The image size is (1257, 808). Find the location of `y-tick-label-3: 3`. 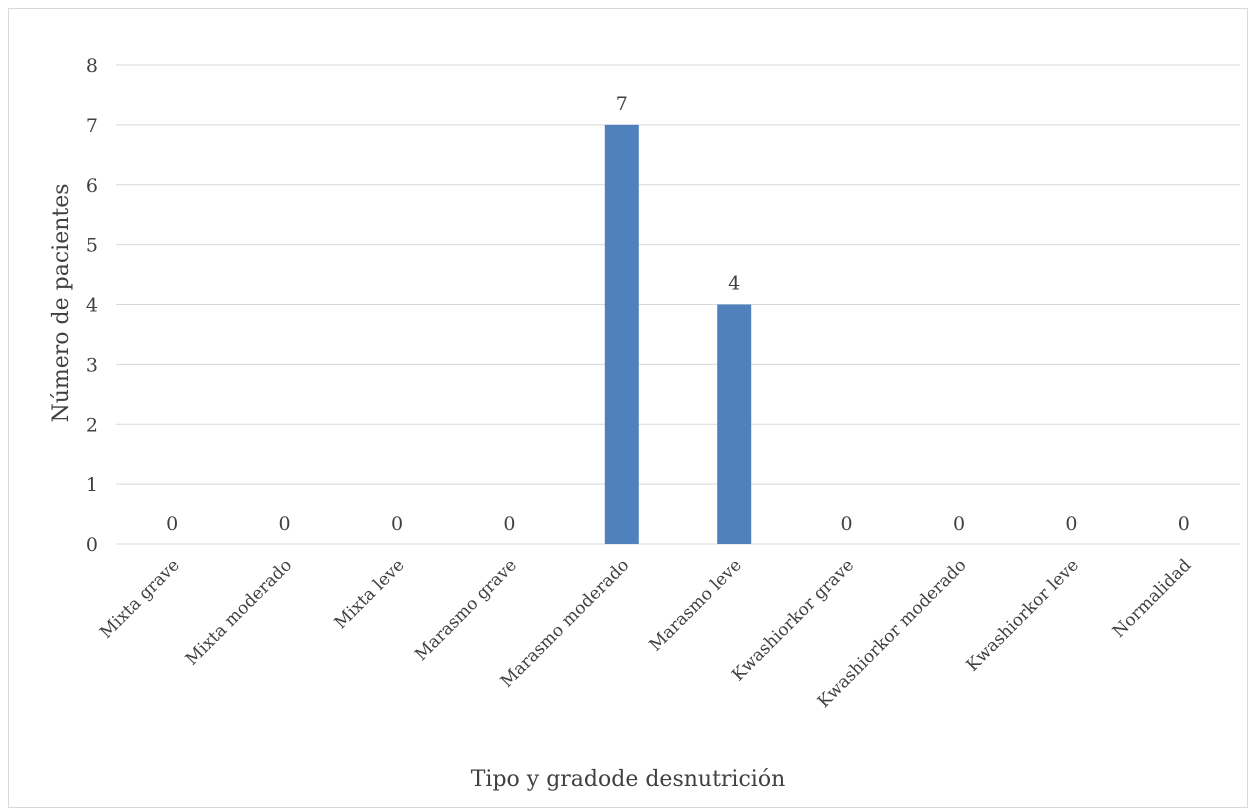

y-tick-label-3: 3 is located at coordinates (92, 365).